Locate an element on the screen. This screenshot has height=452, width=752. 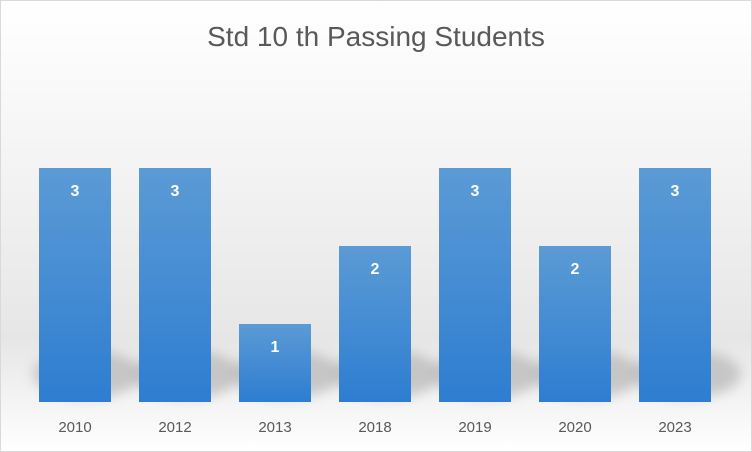
data-label-2013: 1 is located at coordinates (275, 347).